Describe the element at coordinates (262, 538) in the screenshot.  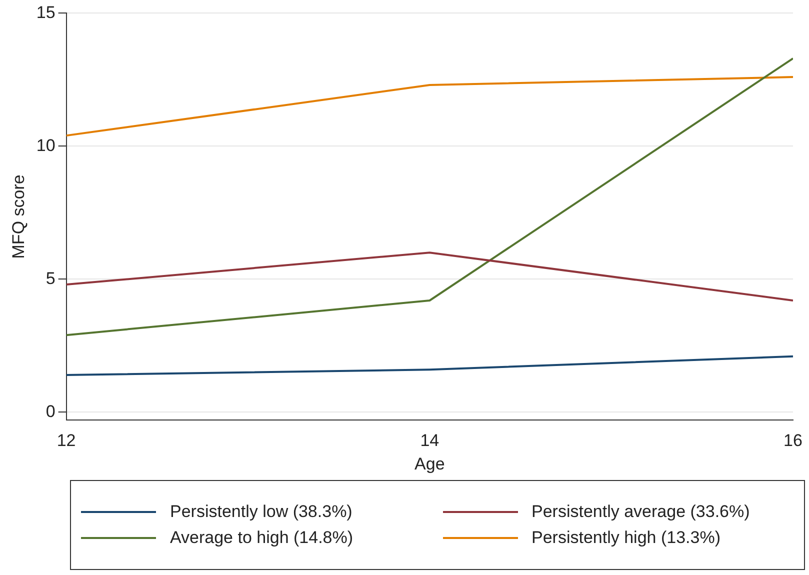
I see `legend-label: Average to high (14.8%)` at that location.